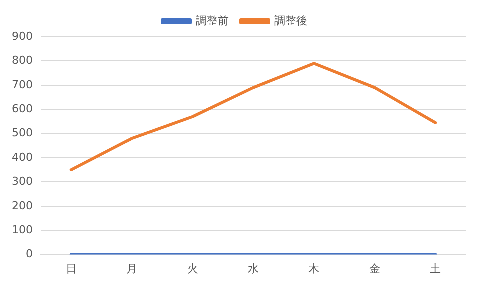  Describe the element at coordinates (192, 269) in the screenshot. I see `x-tick-label: 火` at that location.